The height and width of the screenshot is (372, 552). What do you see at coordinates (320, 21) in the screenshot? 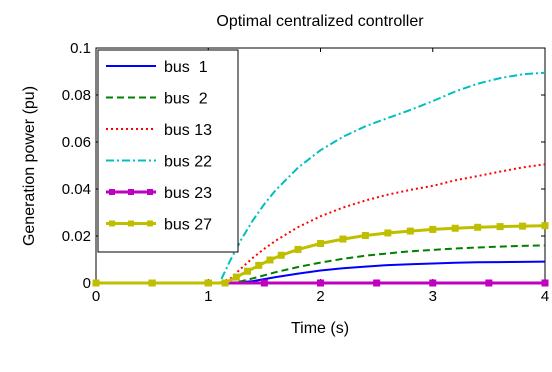
I see `chart-title: Optimal centralized controller` at bounding box center [320, 21].